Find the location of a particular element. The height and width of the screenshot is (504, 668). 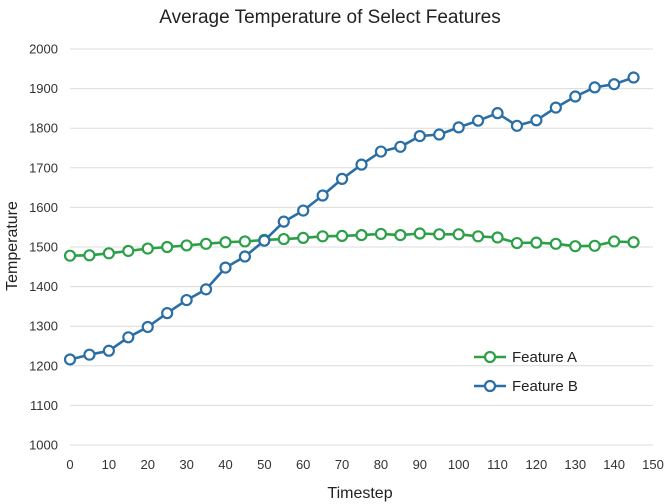

y-tick-label: 1100 is located at coordinates (44, 405).